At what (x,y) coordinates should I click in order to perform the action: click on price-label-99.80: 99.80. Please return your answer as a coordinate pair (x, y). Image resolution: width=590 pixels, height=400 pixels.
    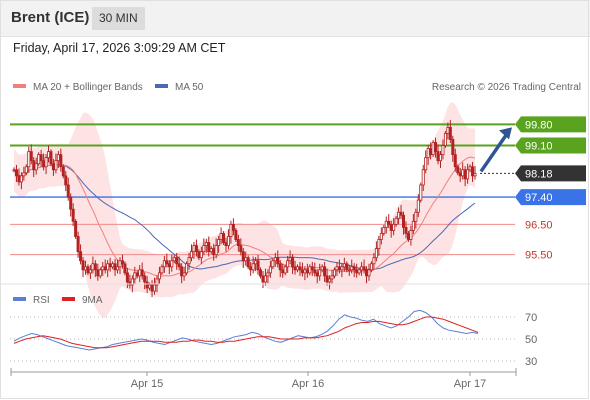
    Looking at the image, I should click on (539, 125).